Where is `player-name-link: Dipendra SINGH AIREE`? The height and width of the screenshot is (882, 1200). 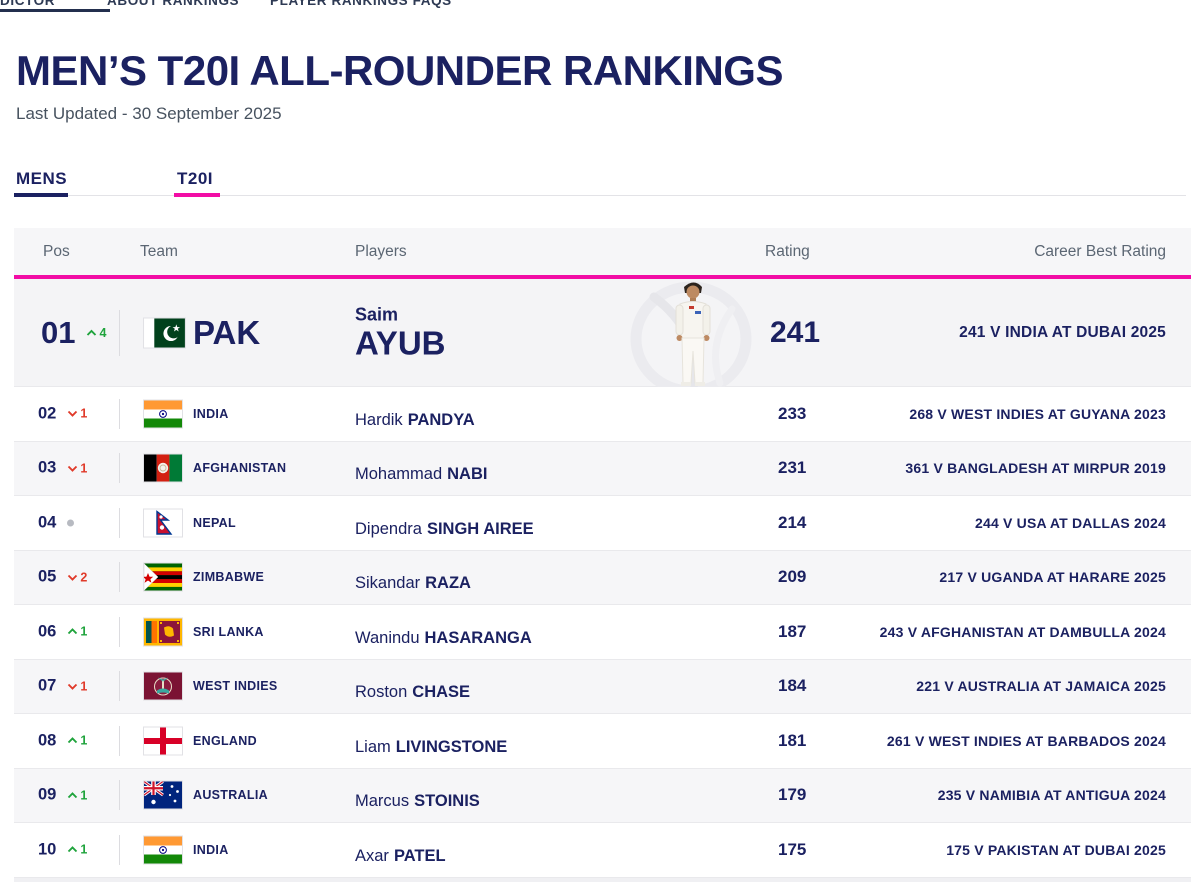 player-name-link: Dipendra SINGH AIREE is located at coordinates (444, 529).